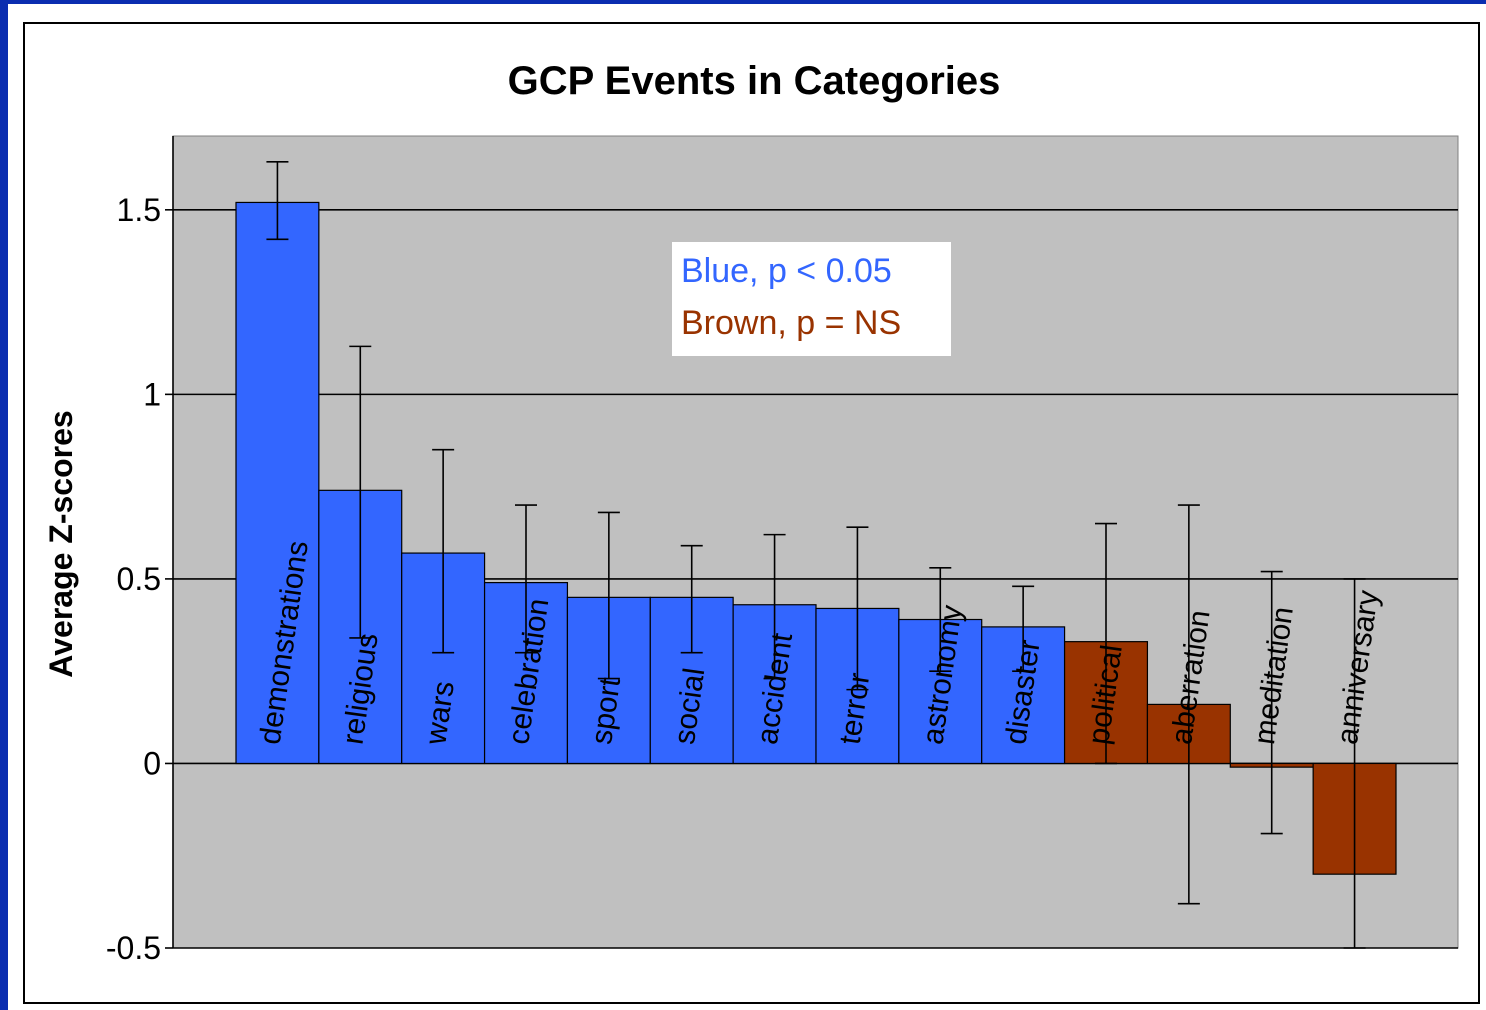  Describe the element at coordinates (754, 81) in the screenshot. I see `chart-title: GCP Events in Categories` at that location.